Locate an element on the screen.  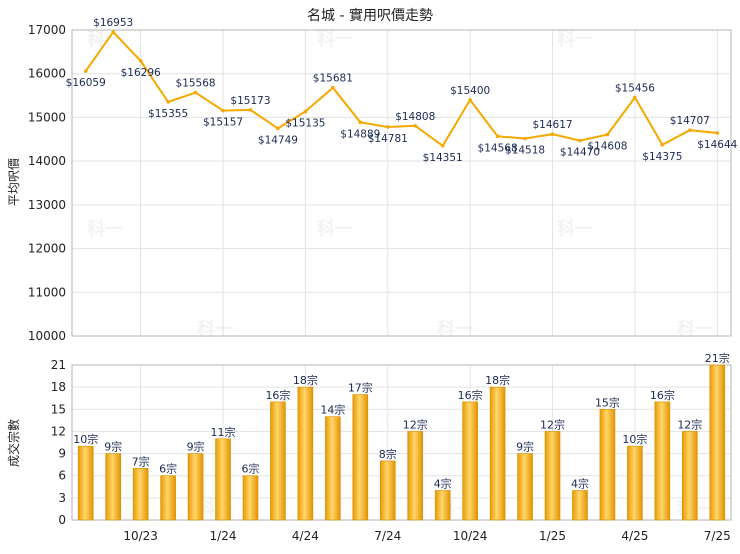
price-point-label: $14644 is located at coordinates (717, 145).